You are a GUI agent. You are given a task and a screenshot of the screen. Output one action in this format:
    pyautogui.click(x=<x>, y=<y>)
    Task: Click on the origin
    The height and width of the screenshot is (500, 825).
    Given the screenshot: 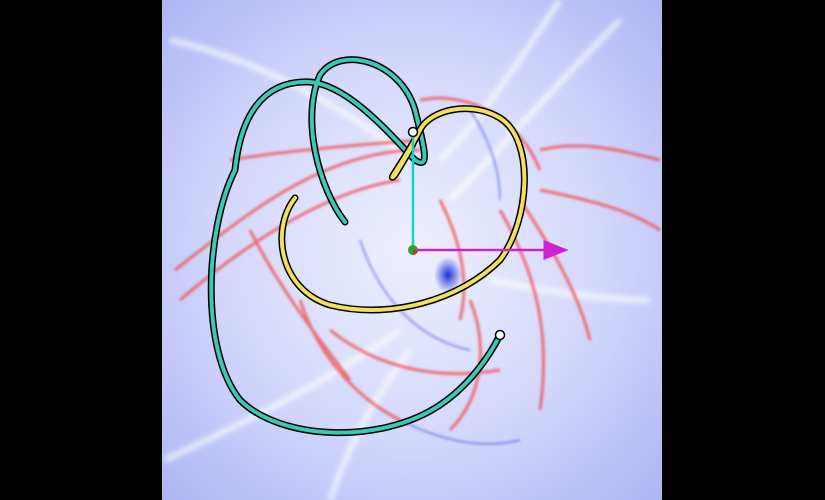 What is the action you would take?
    pyautogui.click(x=413, y=250)
    